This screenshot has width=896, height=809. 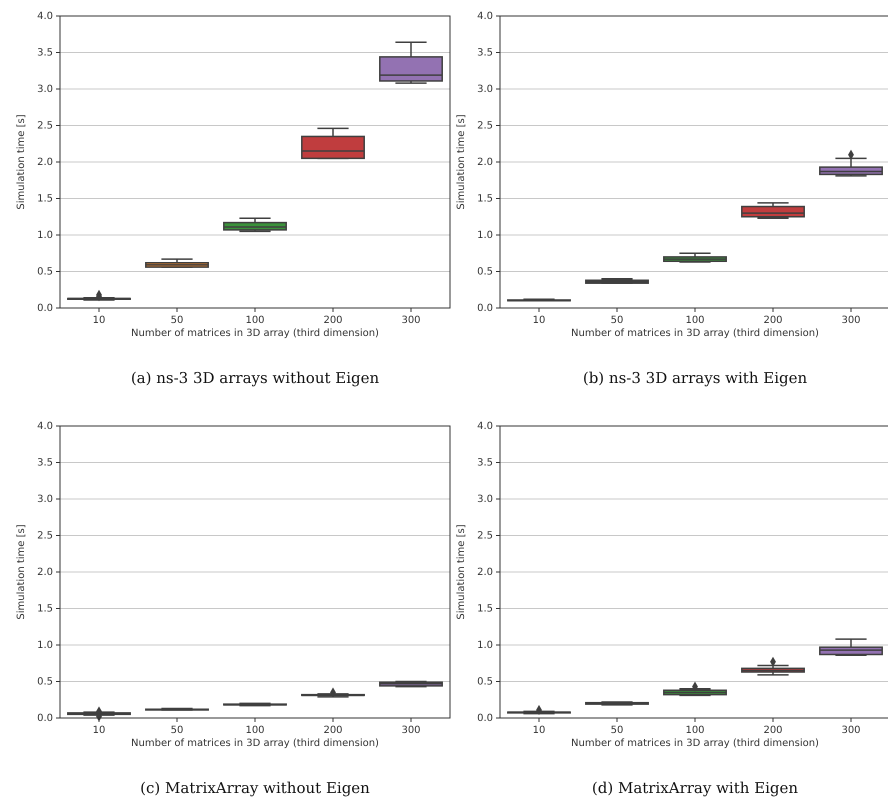 What do you see at coordinates (695, 788) in the screenshot?
I see `text: (d) MatrixArray with Eigen` at bounding box center [695, 788].